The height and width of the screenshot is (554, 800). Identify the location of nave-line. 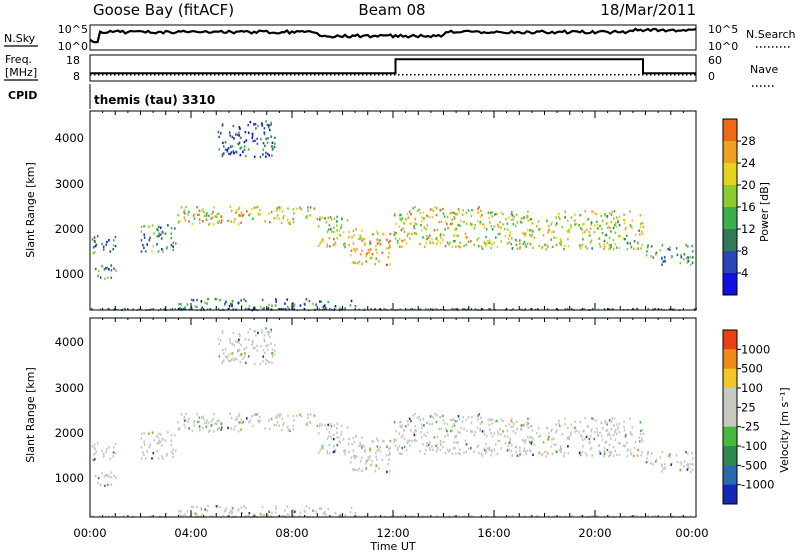
(393, 66).